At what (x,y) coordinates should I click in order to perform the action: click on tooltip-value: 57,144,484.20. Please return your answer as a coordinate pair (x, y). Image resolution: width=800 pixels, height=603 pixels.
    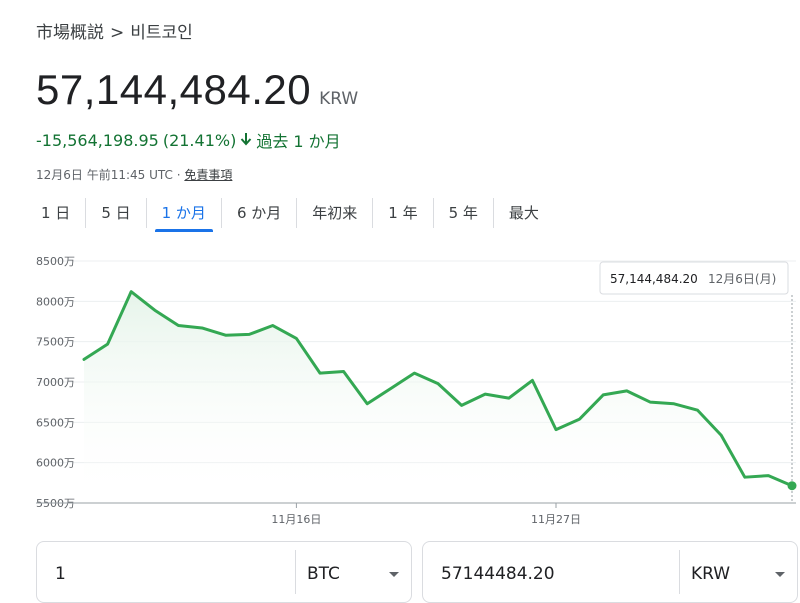
    Looking at the image, I should click on (654, 279).